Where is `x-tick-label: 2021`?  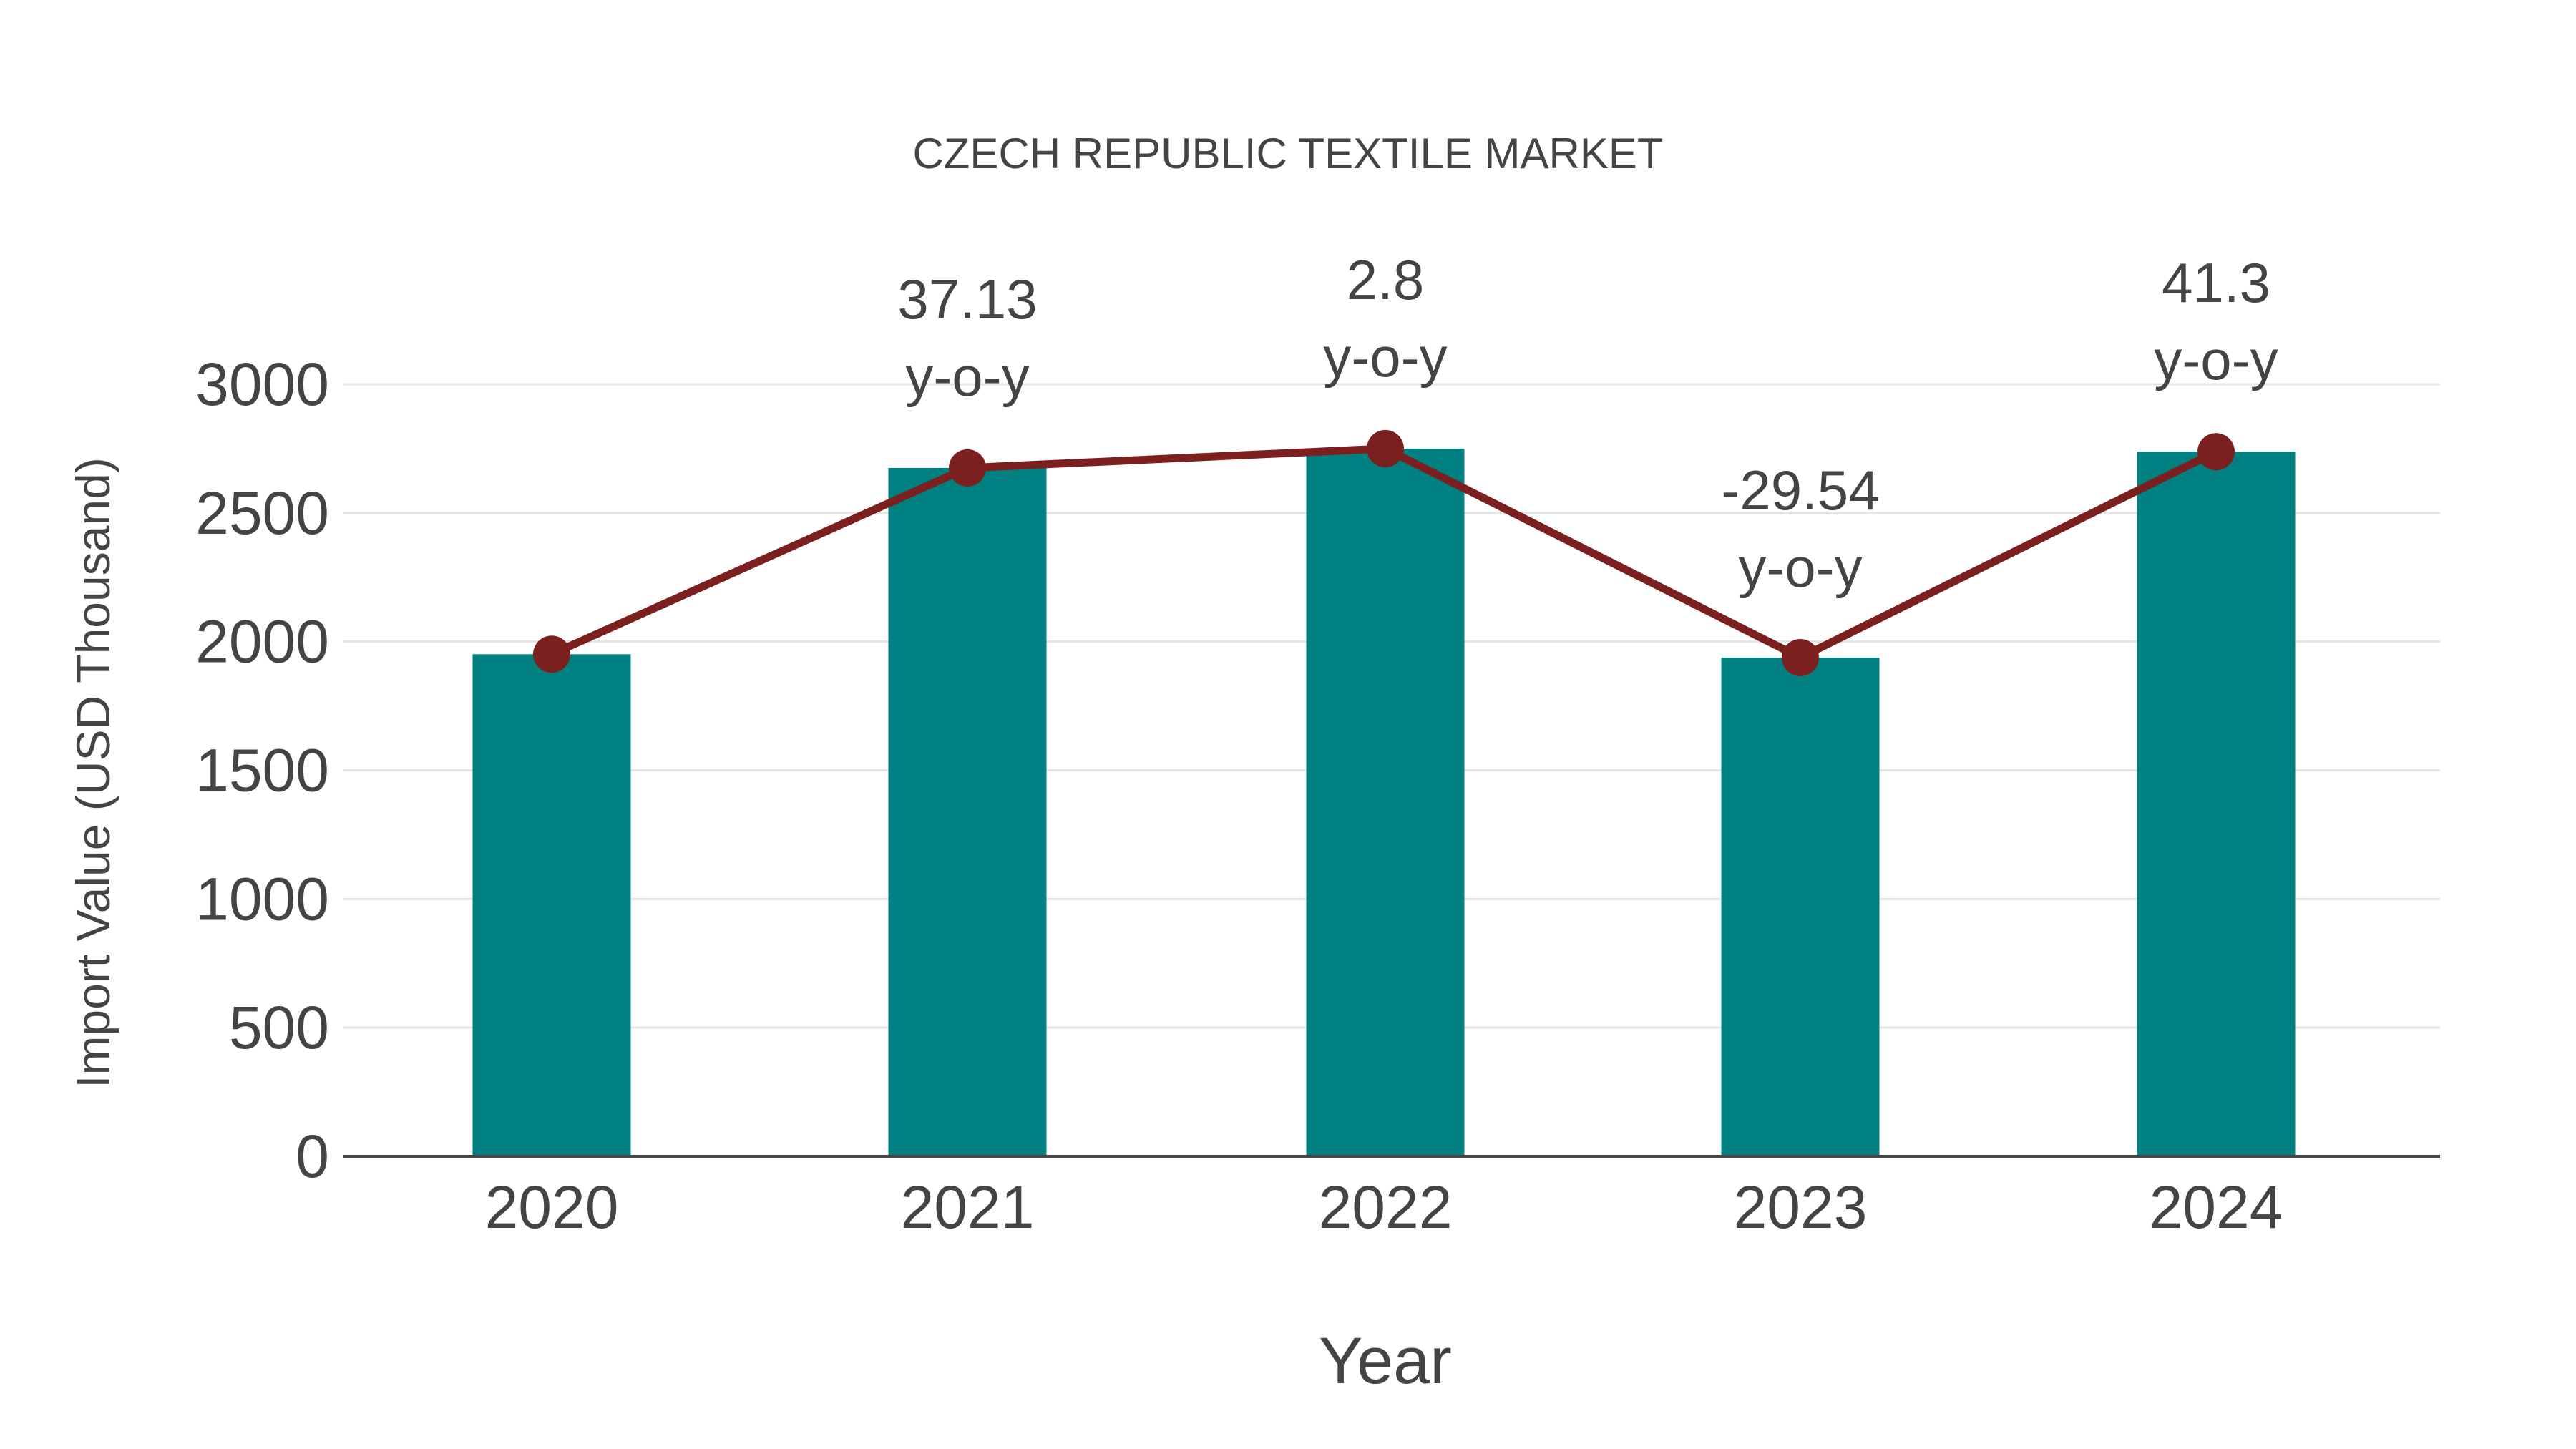 x-tick-label: 2021 is located at coordinates (968, 1207).